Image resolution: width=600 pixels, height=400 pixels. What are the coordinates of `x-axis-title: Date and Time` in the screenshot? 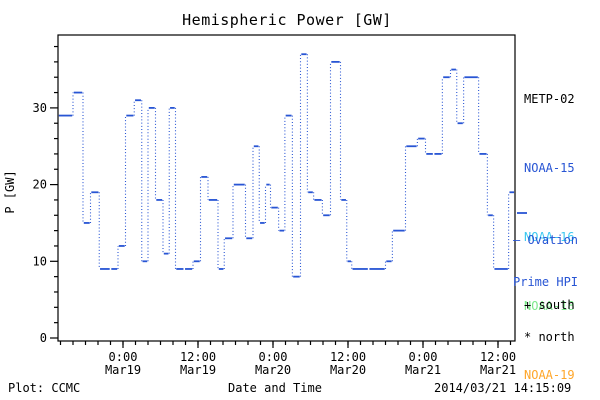 It's located at (275, 388).